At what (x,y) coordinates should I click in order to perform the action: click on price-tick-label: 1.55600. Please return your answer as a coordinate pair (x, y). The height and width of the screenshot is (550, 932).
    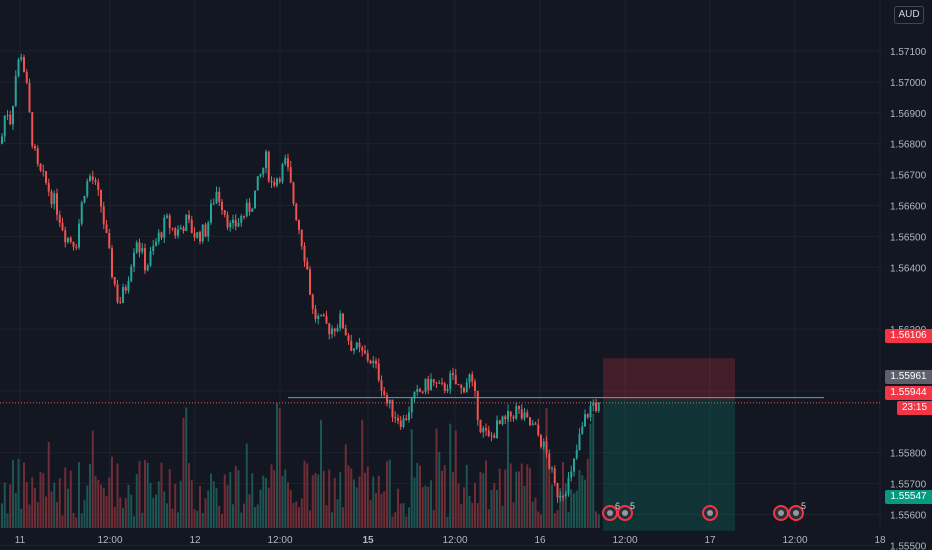
    Looking at the image, I should click on (908, 515).